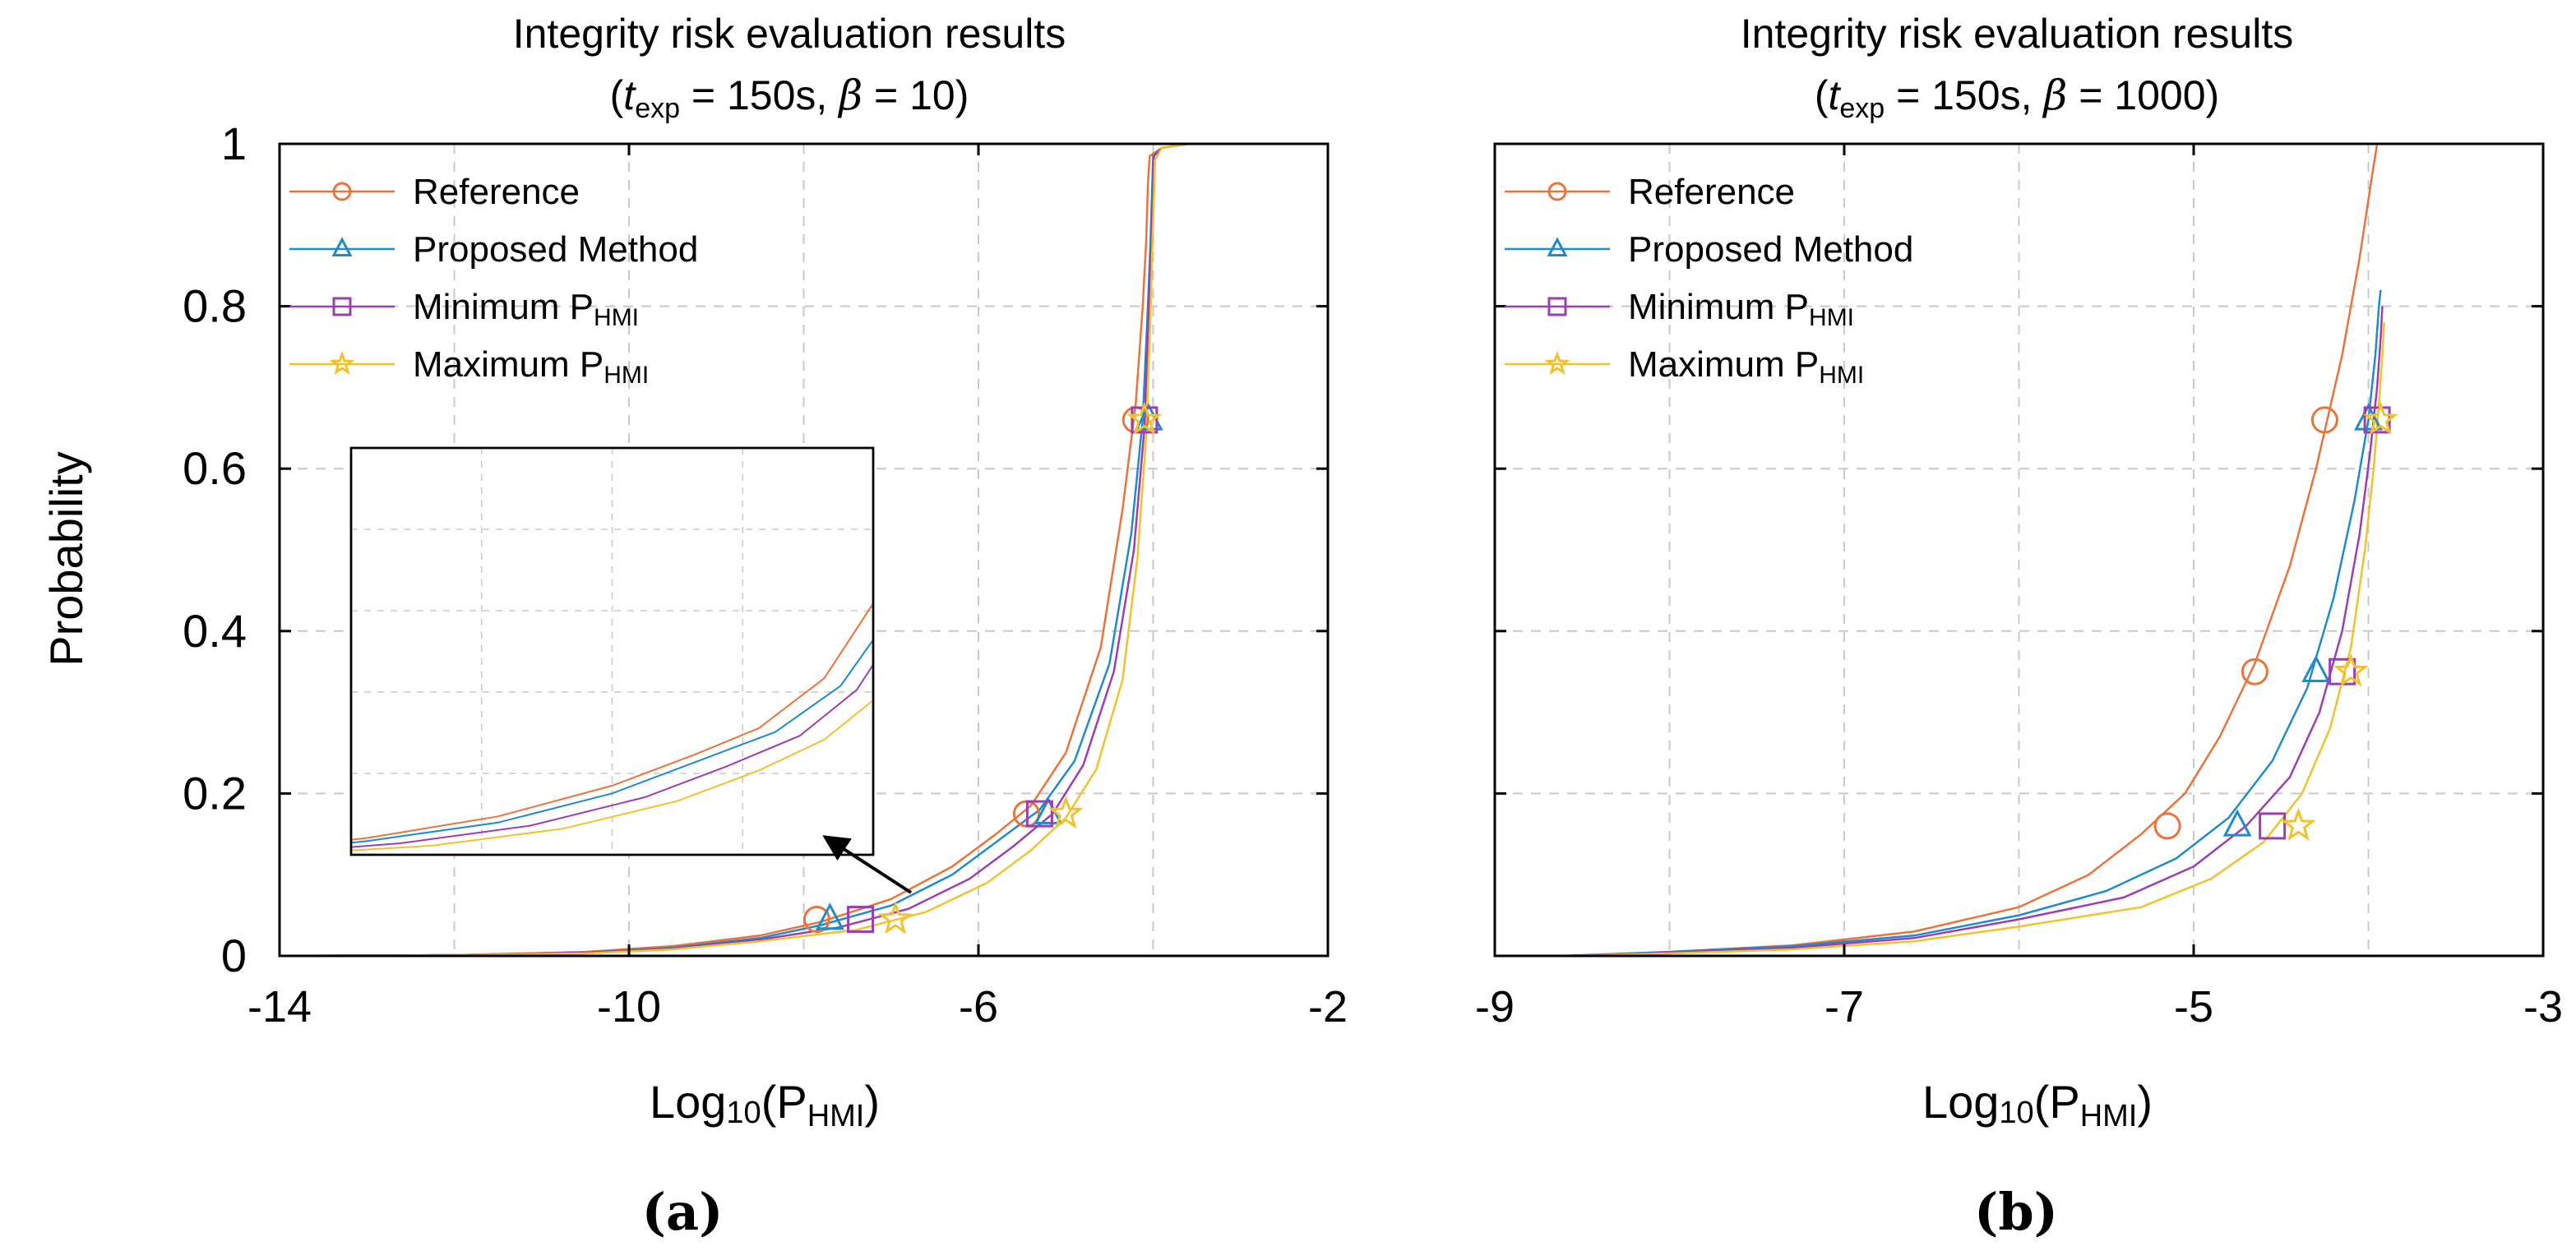  Describe the element at coordinates (629, 1007) in the screenshot. I see `x-tick-label: -10` at that location.